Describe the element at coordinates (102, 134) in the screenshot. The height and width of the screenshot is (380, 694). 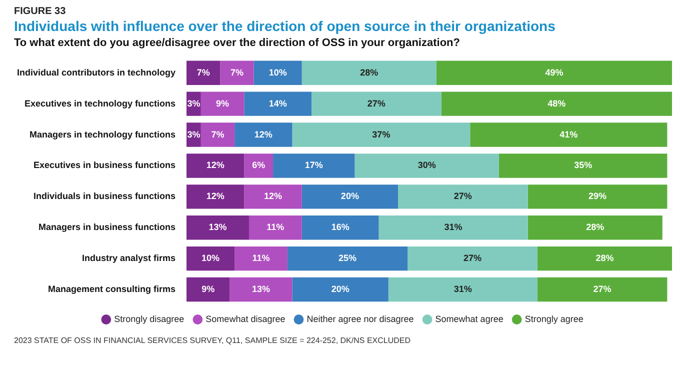
I see `y-tick-label: Managers in technology functions` at that location.